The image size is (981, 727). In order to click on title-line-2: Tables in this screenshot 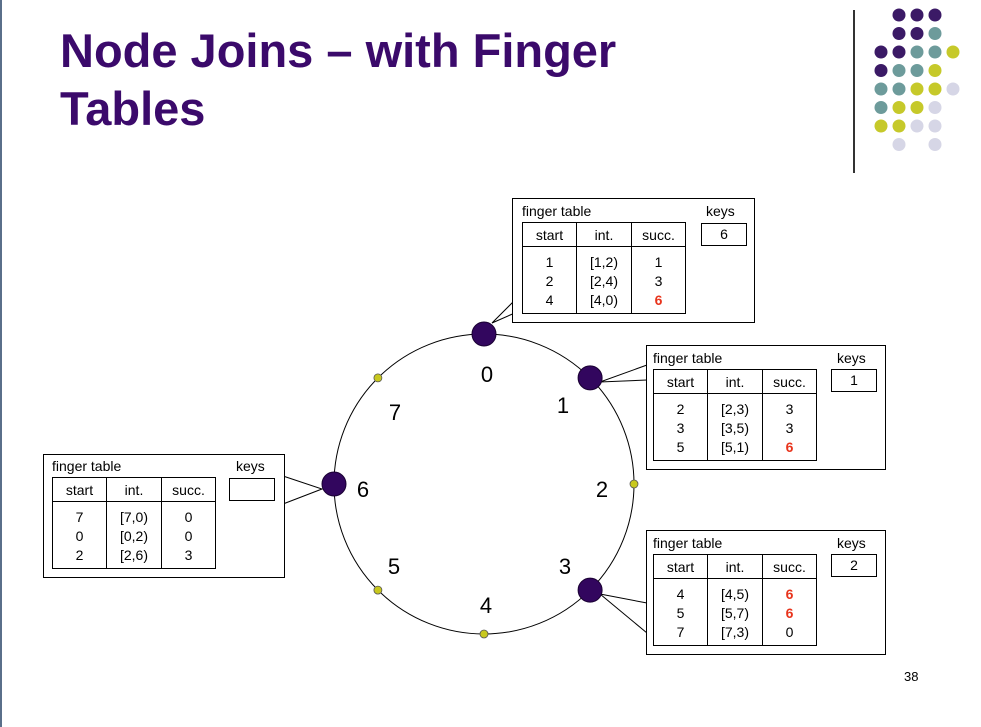, I will do `click(133, 108)`.